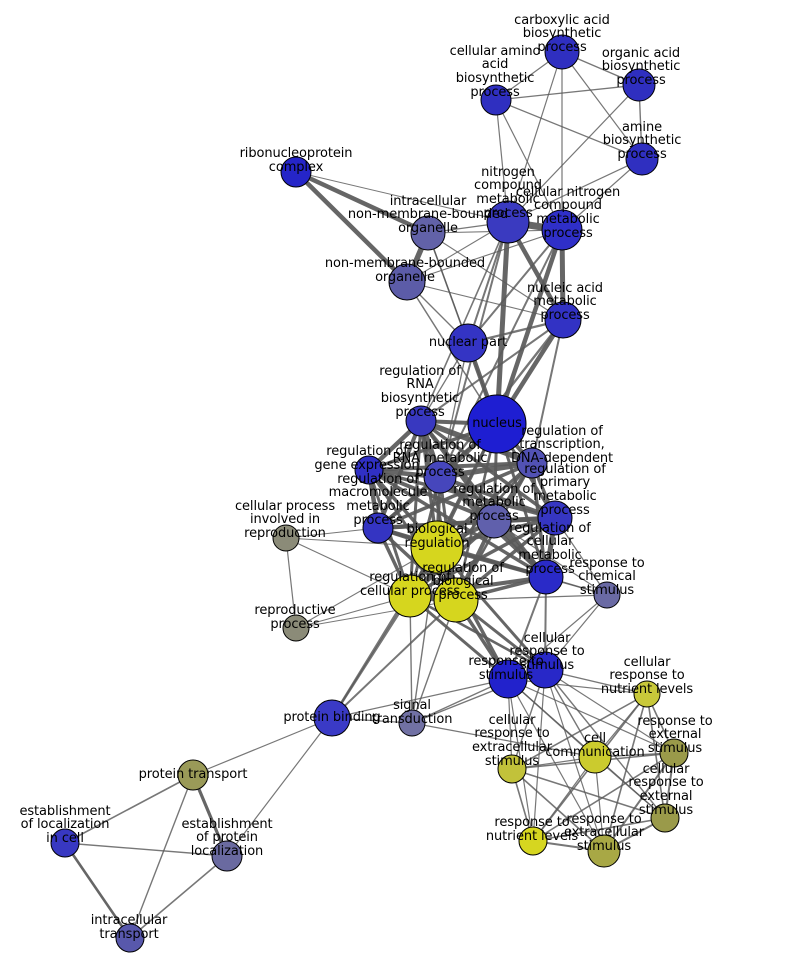  I want to click on graph-node-organic-acid-biosynthetic-process, so click(639, 85).